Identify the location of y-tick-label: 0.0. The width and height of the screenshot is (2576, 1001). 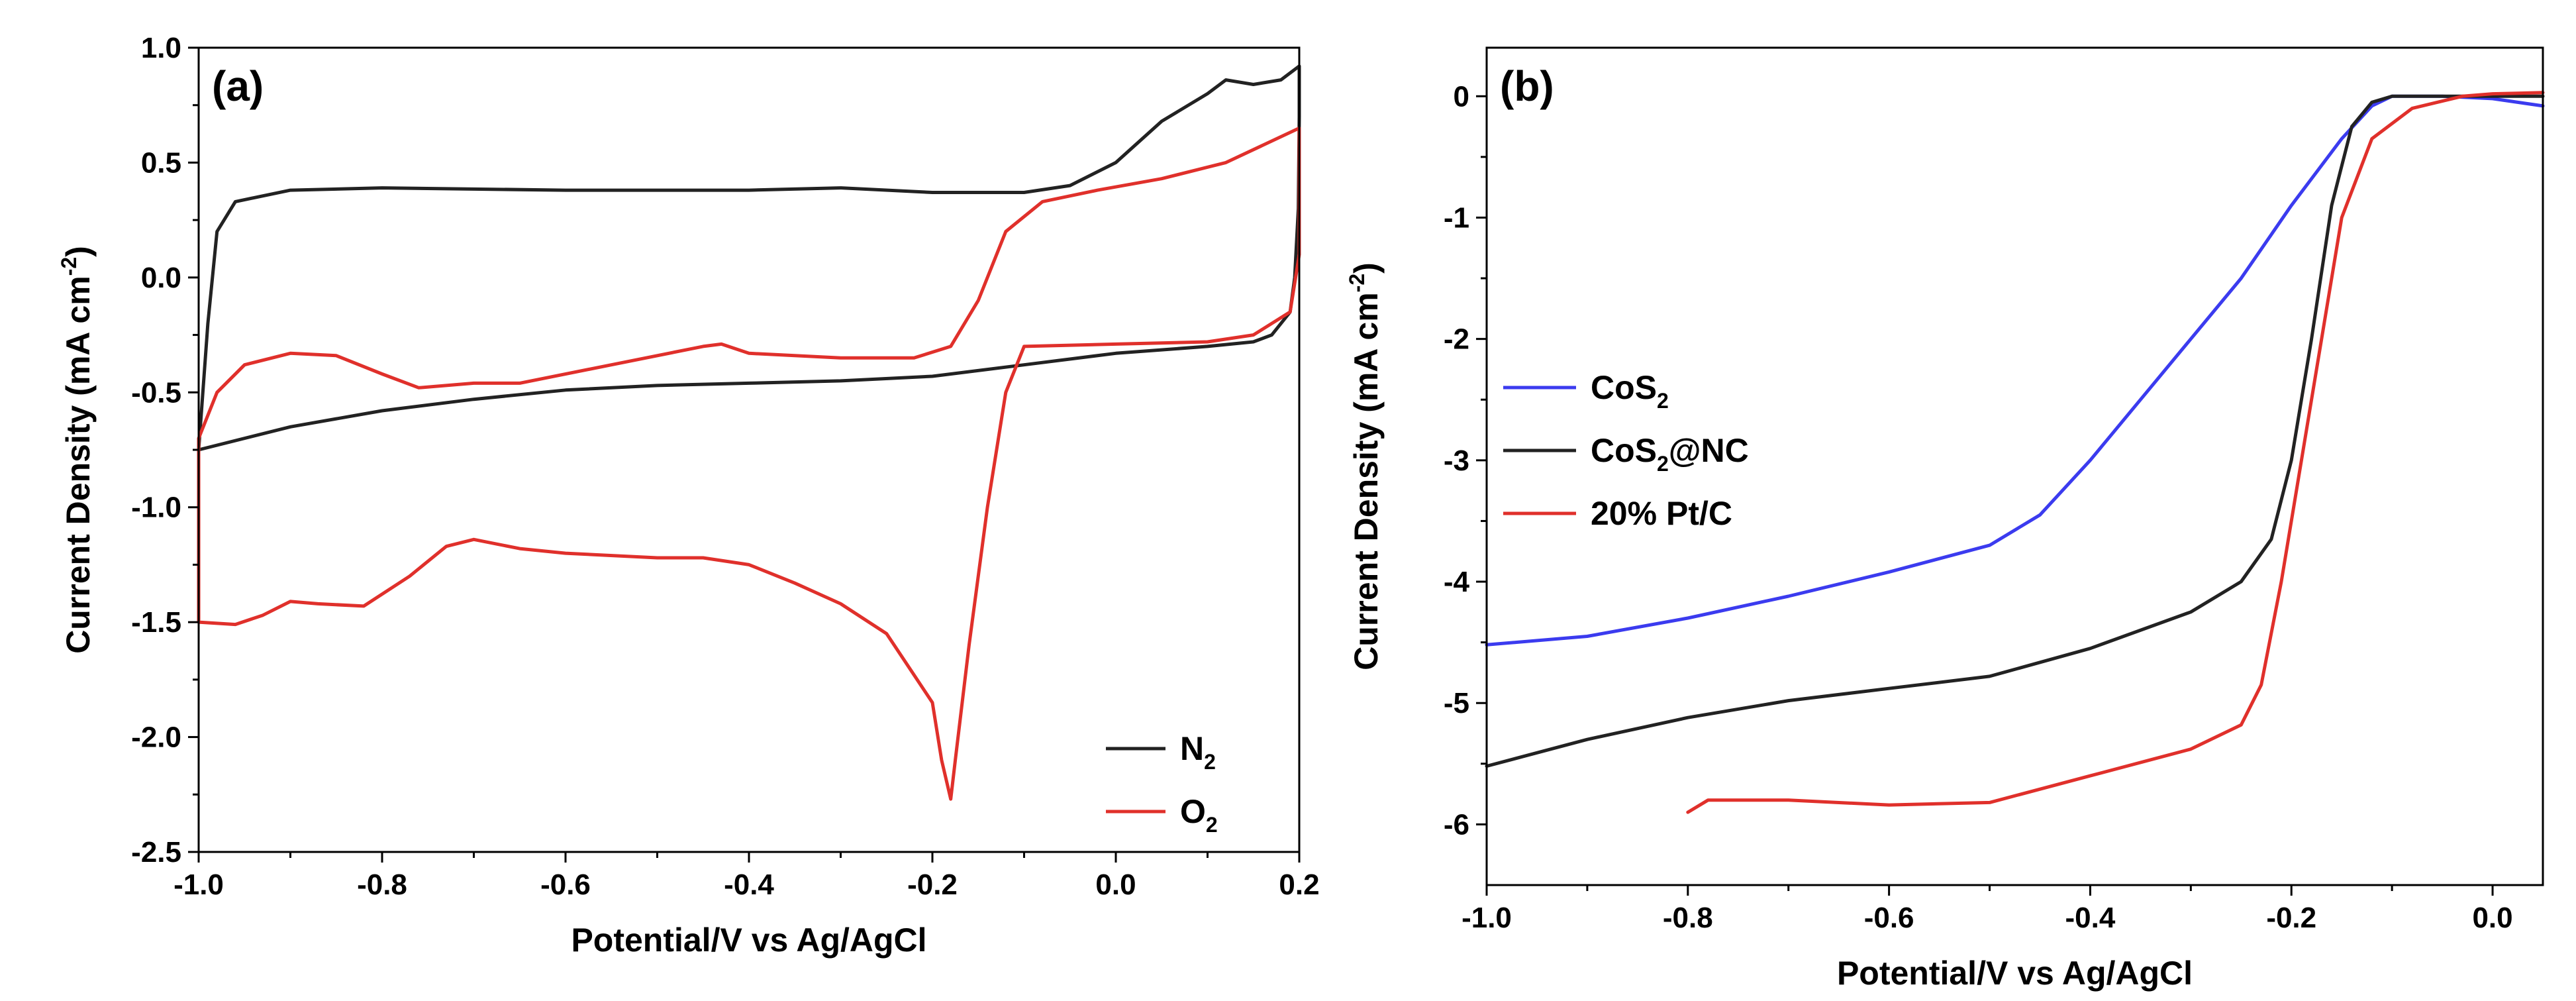
(161, 278).